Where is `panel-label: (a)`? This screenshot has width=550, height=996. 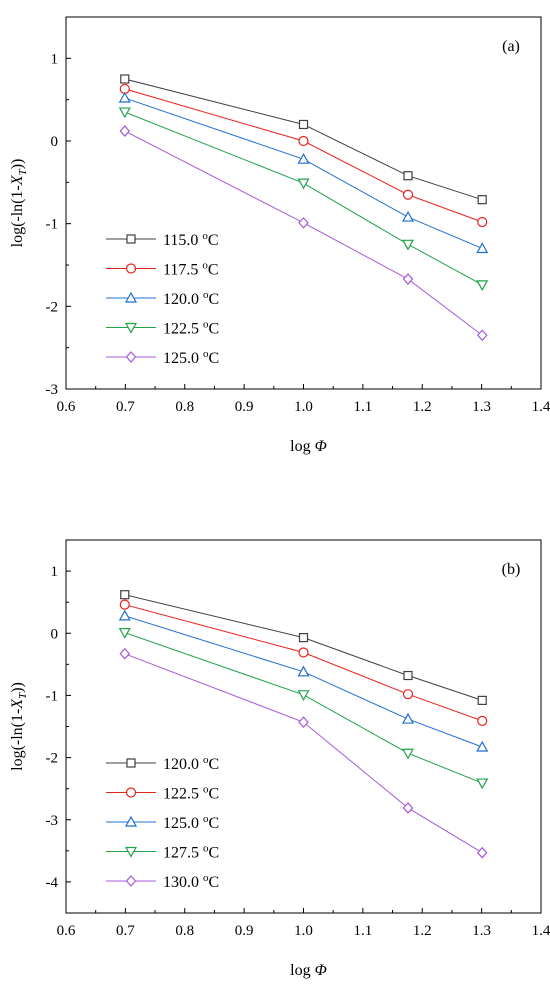
panel-label: (a) is located at coordinates (511, 46).